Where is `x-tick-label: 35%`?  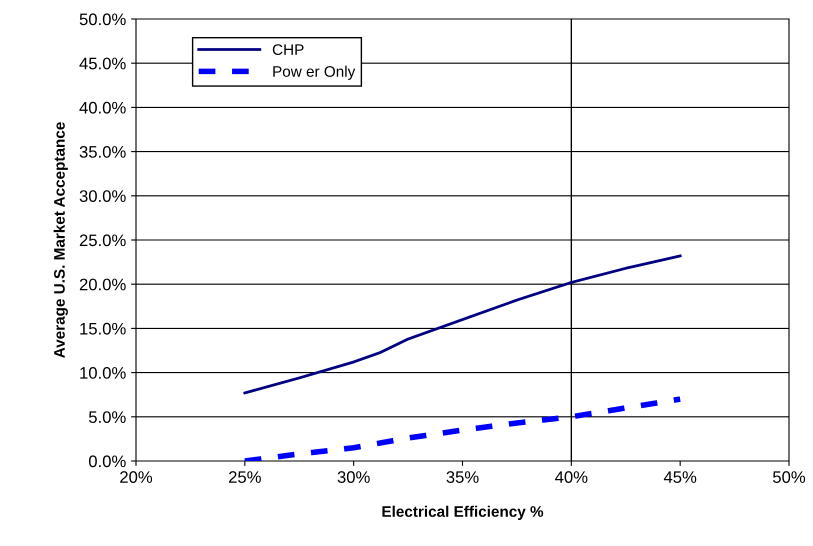 x-tick-label: 35% is located at coordinates (462, 477).